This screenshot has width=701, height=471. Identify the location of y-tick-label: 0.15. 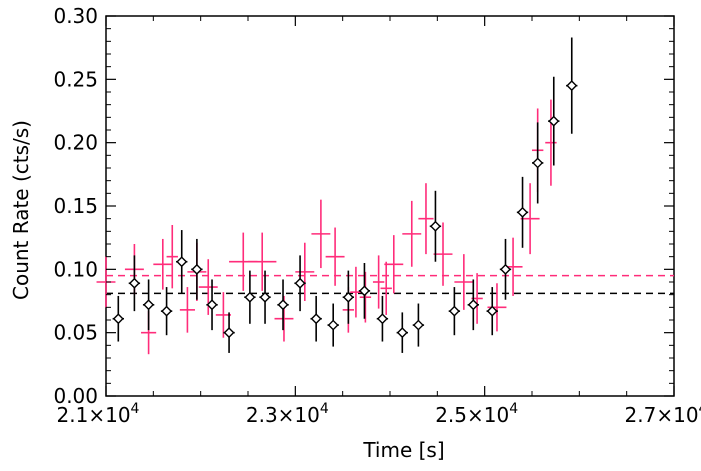
(75, 206).